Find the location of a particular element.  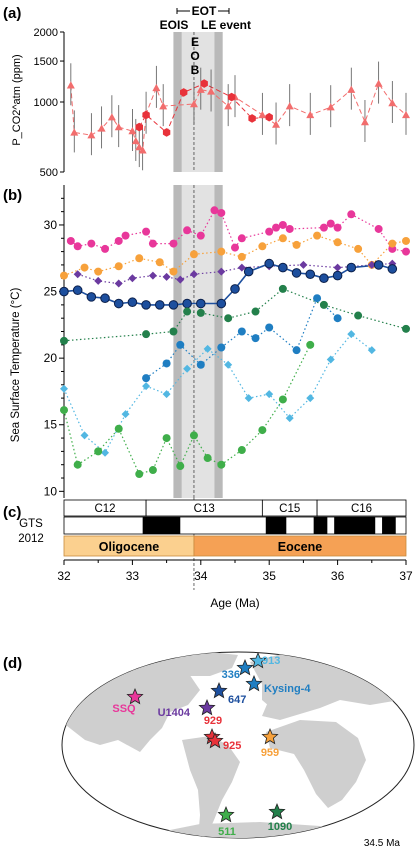

site-label: U1404 is located at coordinates (174, 713).